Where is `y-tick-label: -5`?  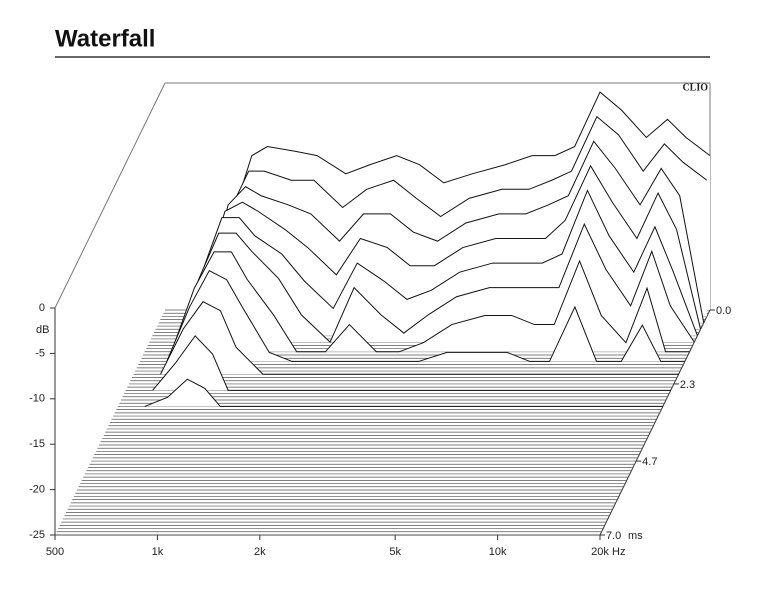 y-tick-label: -5 is located at coordinates (40, 353).